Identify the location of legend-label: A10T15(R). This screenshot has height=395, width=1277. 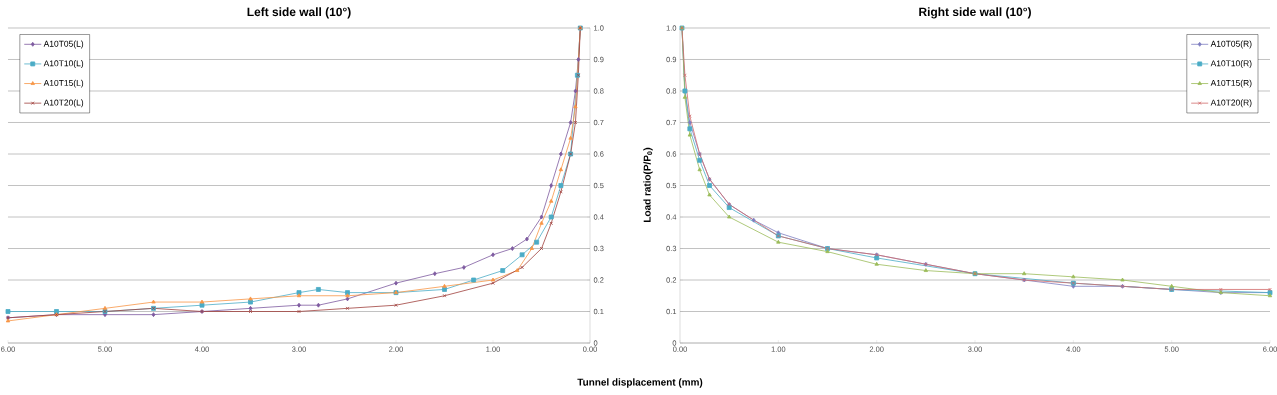
(1231, 83).